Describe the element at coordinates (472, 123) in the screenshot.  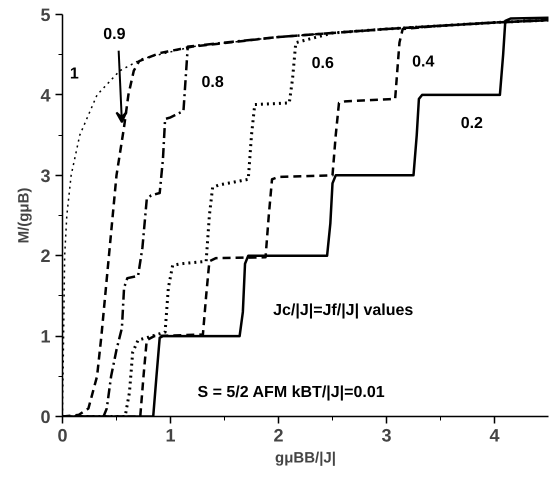
I see `series-label: 0.2` at that location.